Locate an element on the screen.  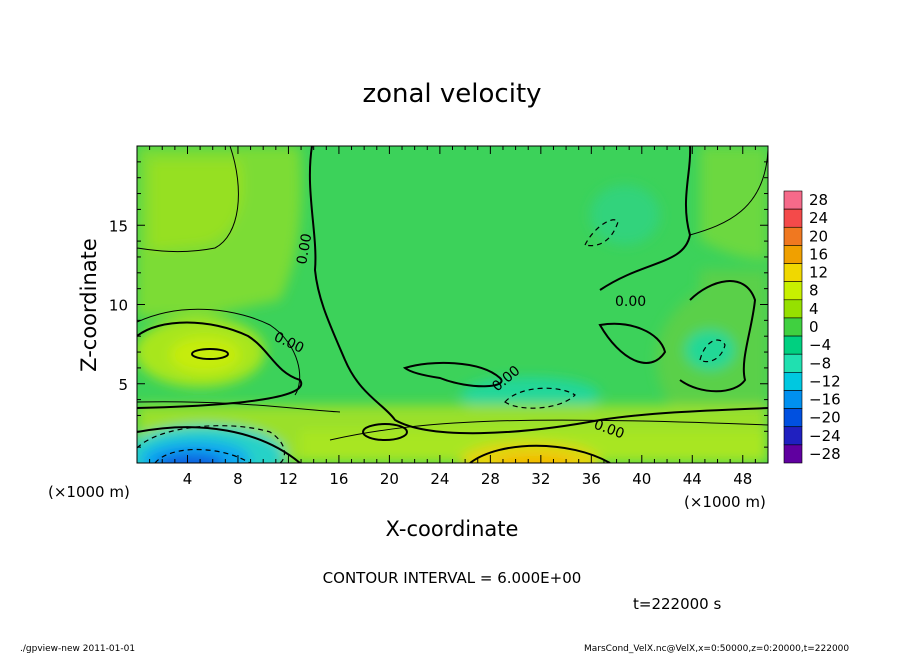
x-axis-label: X-coordinate is located at coordinates (452, 529).